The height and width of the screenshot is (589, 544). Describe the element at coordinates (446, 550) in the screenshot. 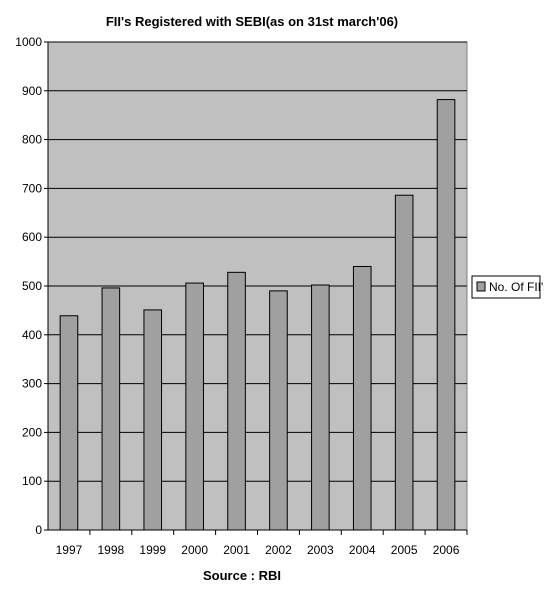

I see `x-tick-label: 2006` at that location.